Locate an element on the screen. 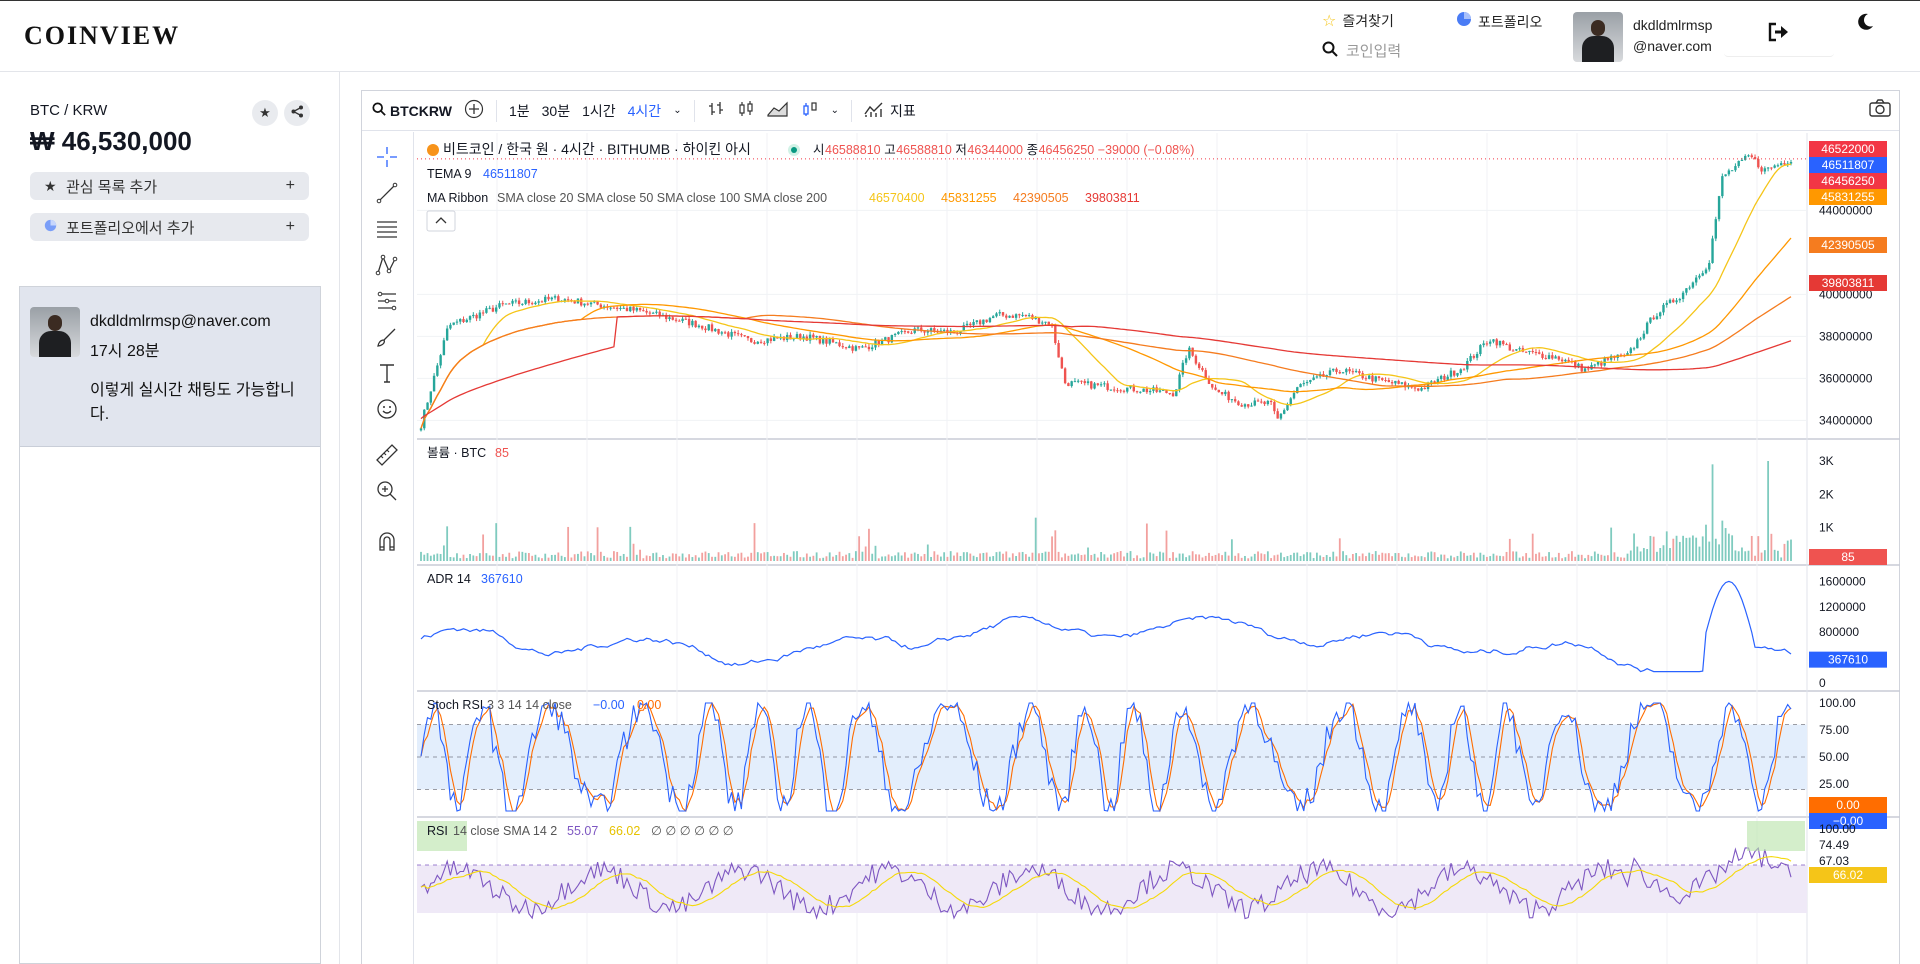 The width and height of the screenshot is (1920, 964). add-portfolio-button: 포트폴리오에서 추가 + is located at coordinates (169, 227).